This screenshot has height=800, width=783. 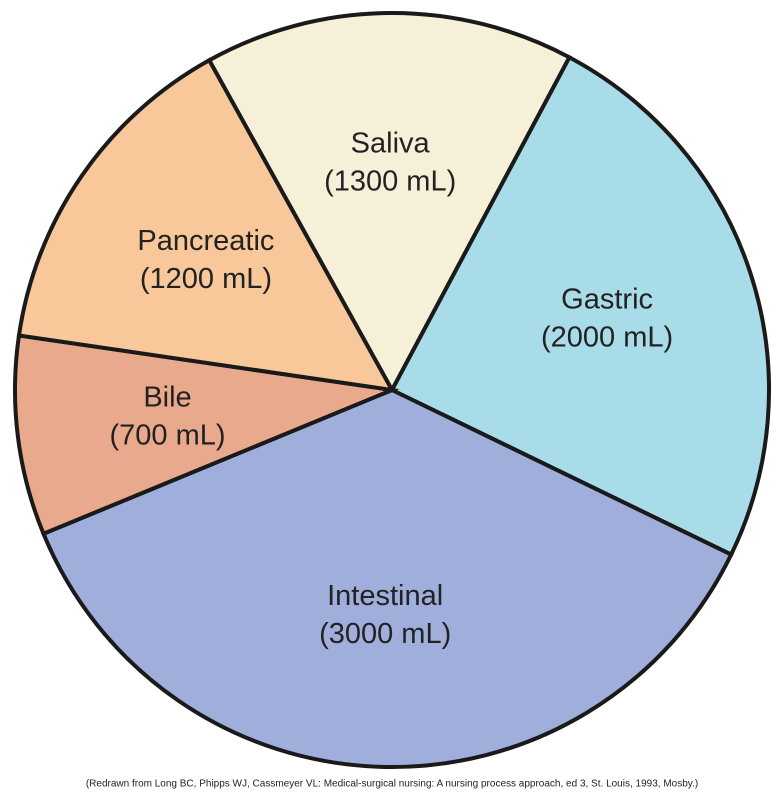 What do you see at coordinates (391, 143) in the screenshot?
I see `slice-label: Saliva` at bounding box center [391, 143].